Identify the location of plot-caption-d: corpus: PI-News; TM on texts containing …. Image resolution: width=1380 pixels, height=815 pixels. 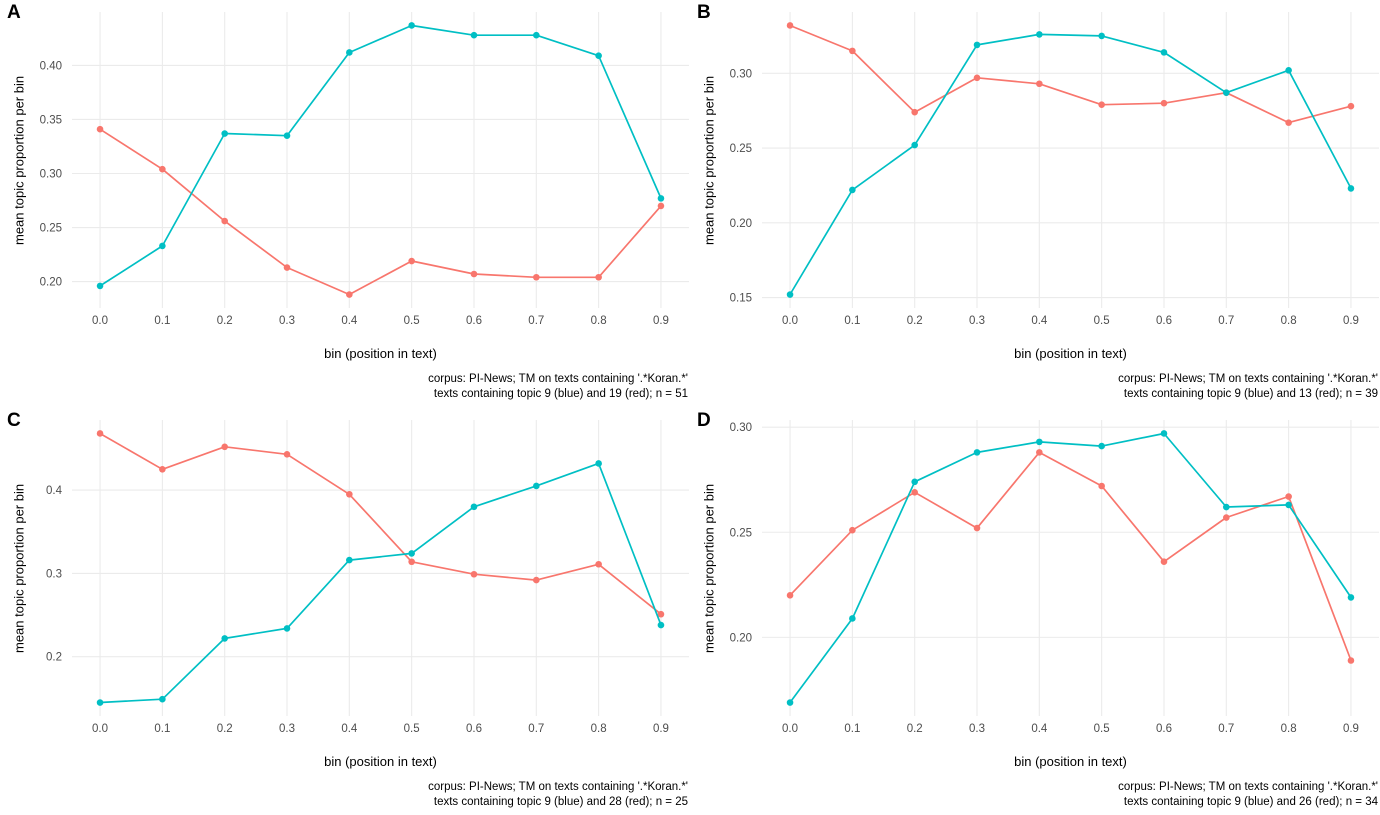
(1048, 794).